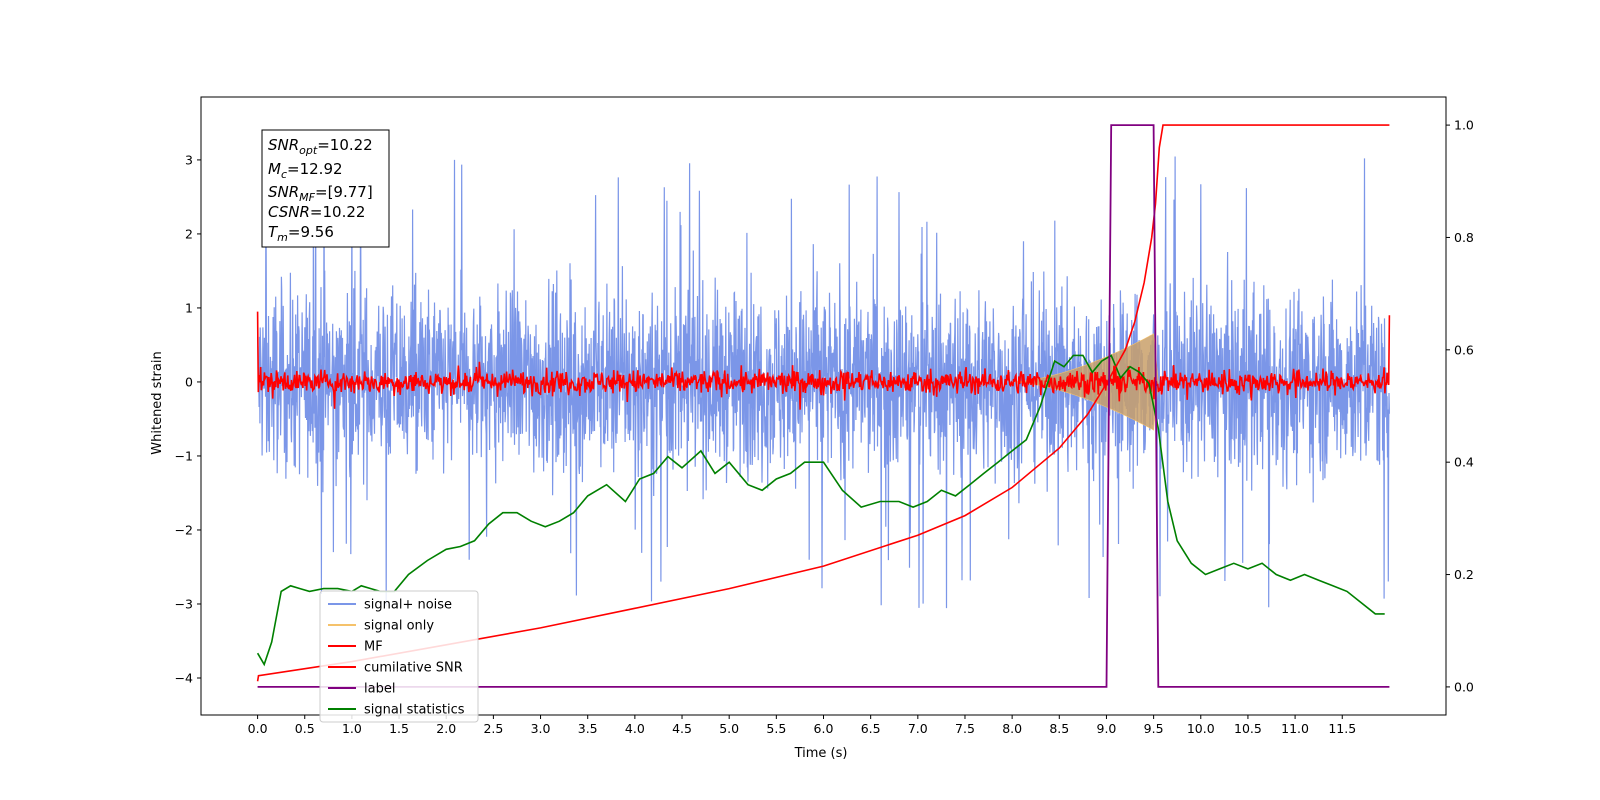 The width and height of the screenshot is (1600, 800). I want to click on legend-label: signal+ noise, so click(408, 605).